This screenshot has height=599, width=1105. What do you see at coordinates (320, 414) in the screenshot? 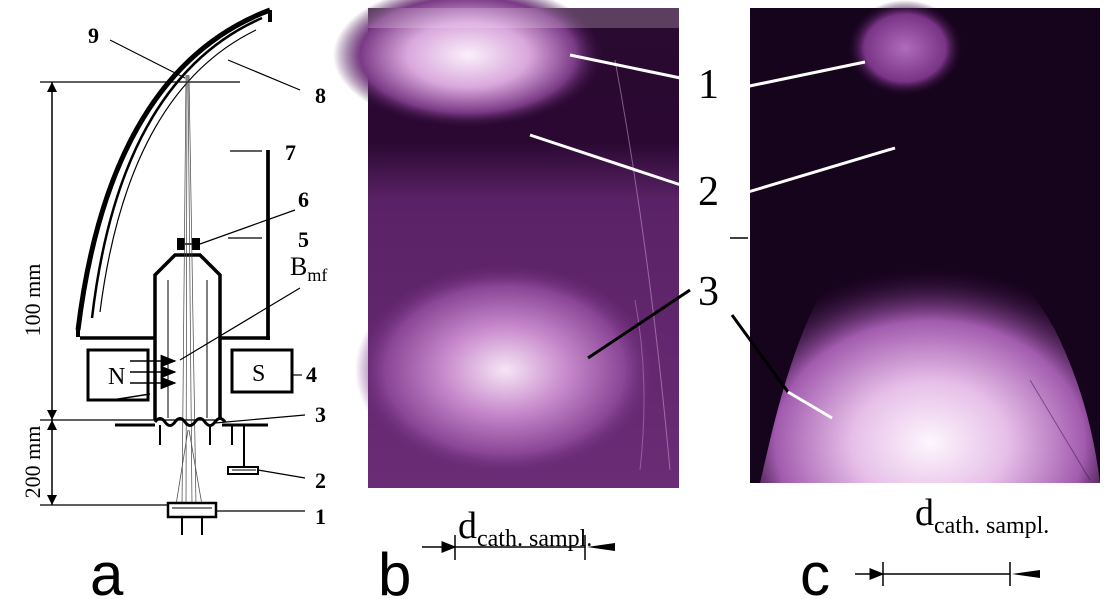
I see `callout-a-3: 3` at bounding box center [320, 414].